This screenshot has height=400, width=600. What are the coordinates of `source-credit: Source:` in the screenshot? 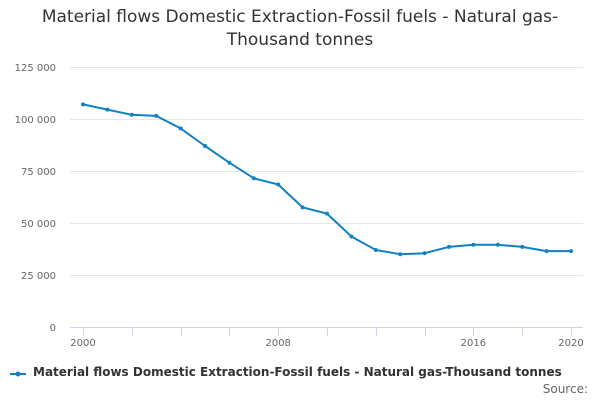 It's located at (565, 389).